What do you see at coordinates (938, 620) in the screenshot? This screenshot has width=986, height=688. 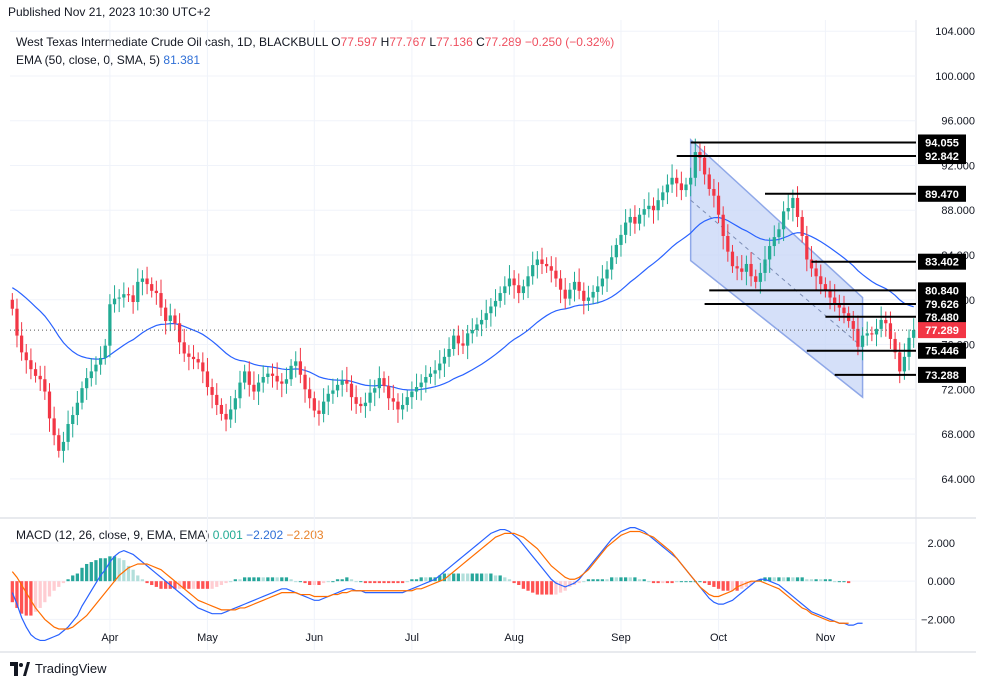 I see `macd-tick-label: −2.000` at bounding box center [938, 620].